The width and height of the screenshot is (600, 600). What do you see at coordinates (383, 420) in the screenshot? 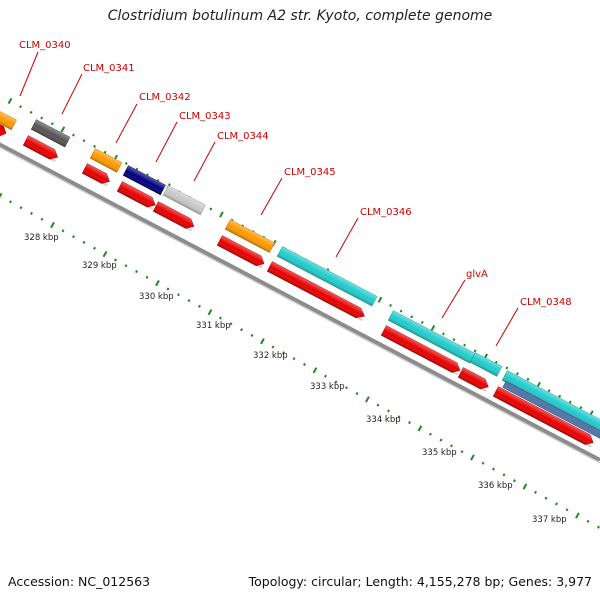
I see `scale-label: 334 kbp` at bounding box center [383, 420].